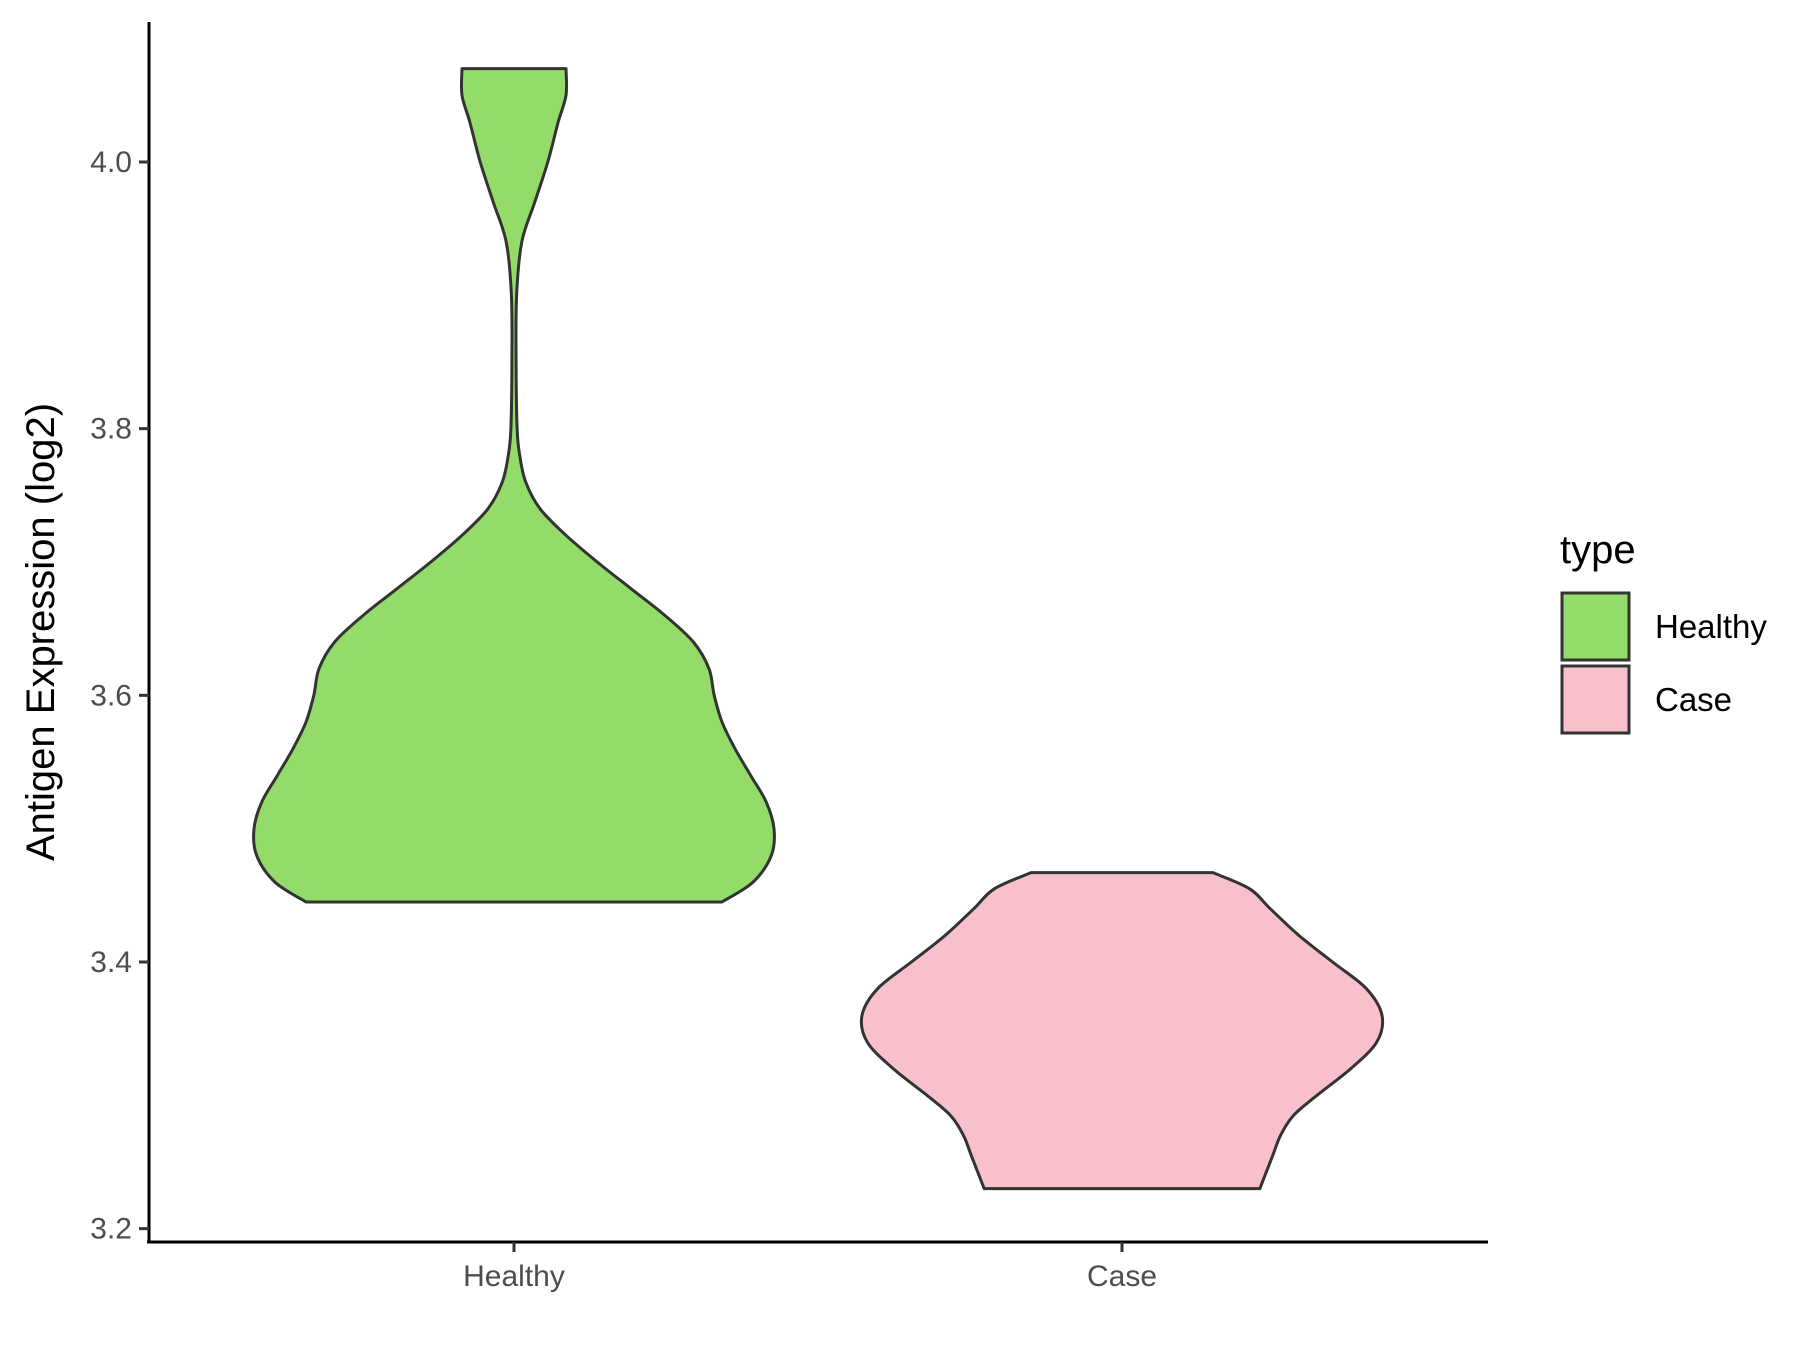 Image resolution: width=1800 pixels, height=1350 pixels. Describe the element at coordinates (111, 1229) in the screenshot. I see `y-tick-label: 3.2` at that location.